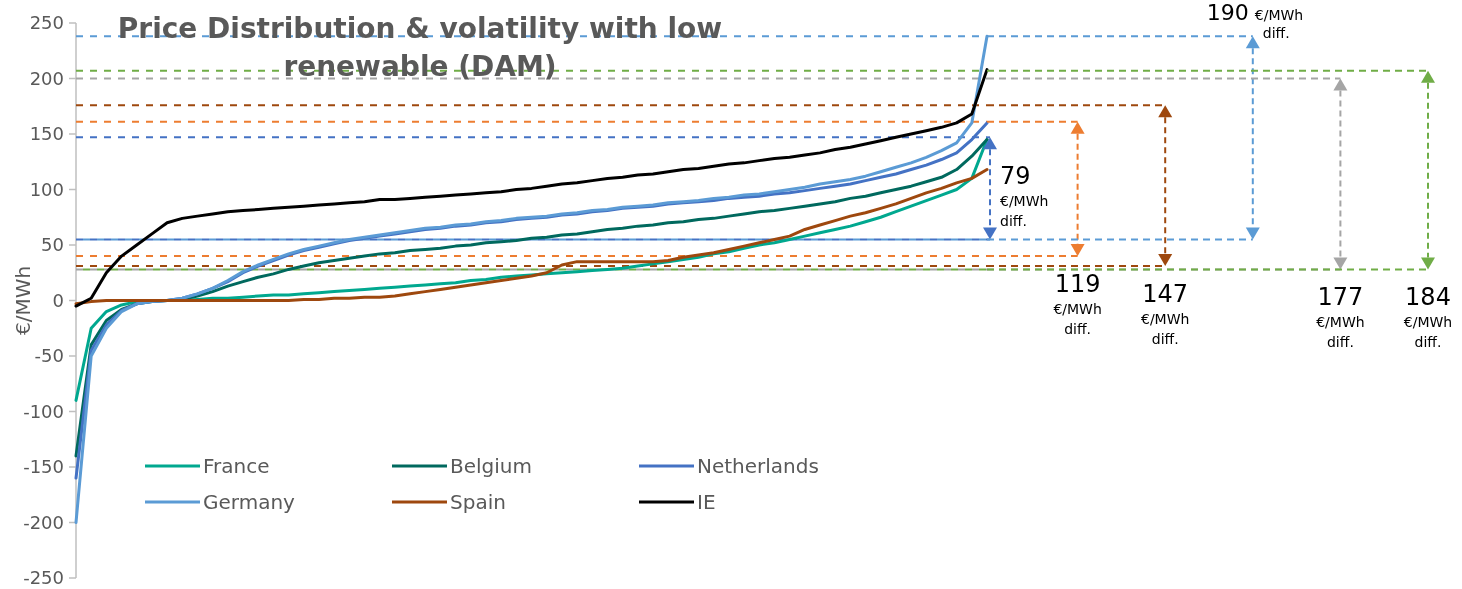  I want to click on y-tick-label: 100, so click(46, 189).